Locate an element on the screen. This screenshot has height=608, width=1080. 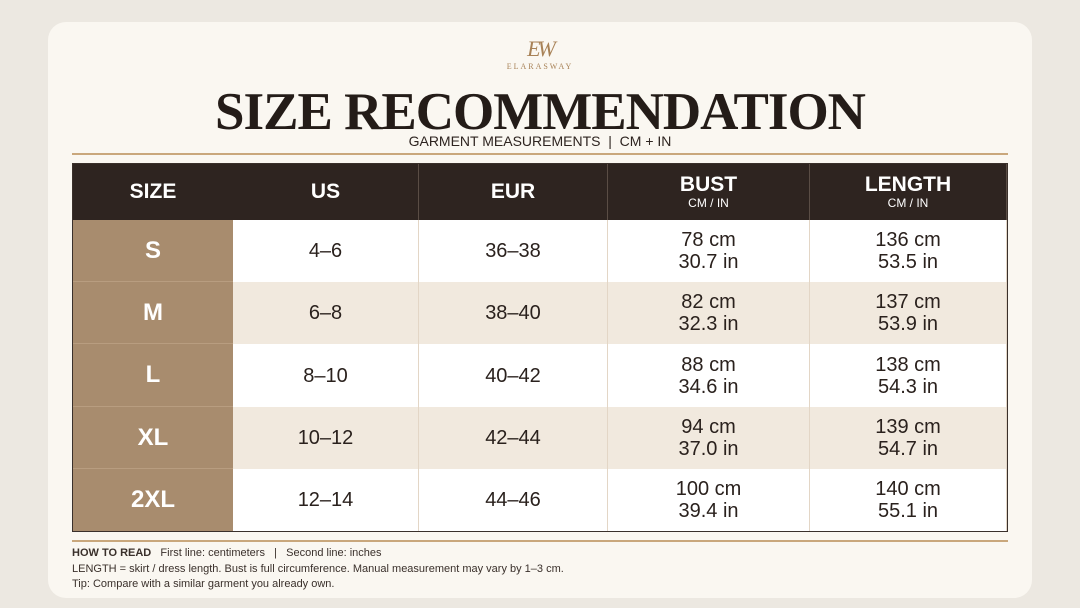
cell-text: 12–14 is located at coordinates (325, 500).